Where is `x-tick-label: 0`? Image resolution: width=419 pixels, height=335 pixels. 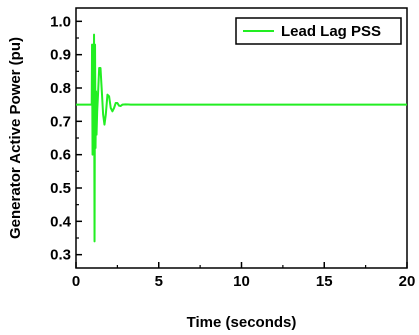
x-tick-label: 0 is located at coordinates (76, 281).